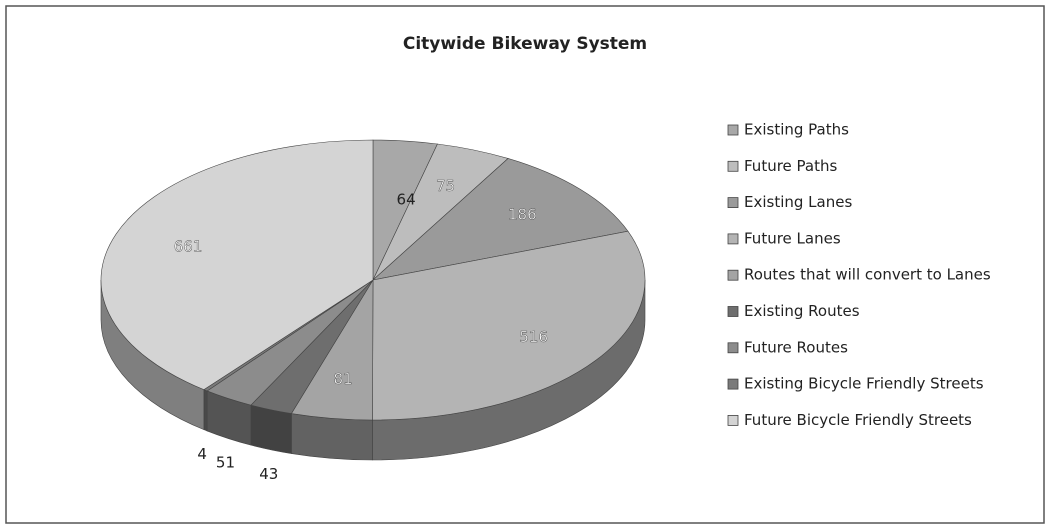 The height and width of the screenshot is (529, 1050). Describe the element at coordinates (202, 454) in the screenshot. I see `data-label: 4` at that location.